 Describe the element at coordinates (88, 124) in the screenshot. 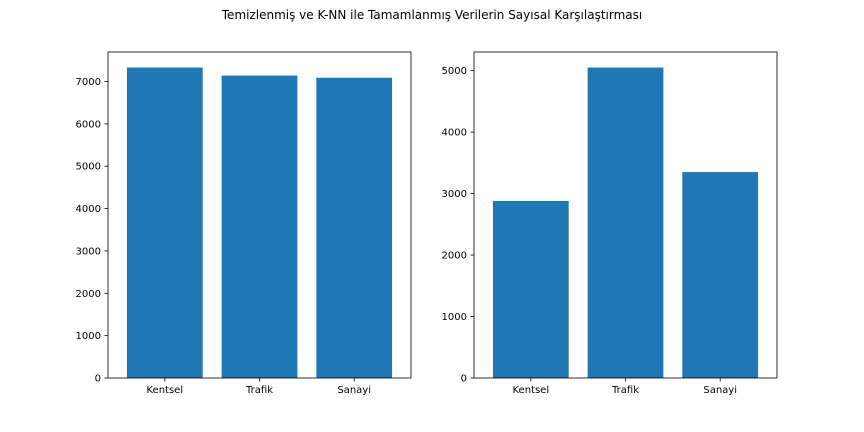

I see `y-tick-label: 6000` at that location.